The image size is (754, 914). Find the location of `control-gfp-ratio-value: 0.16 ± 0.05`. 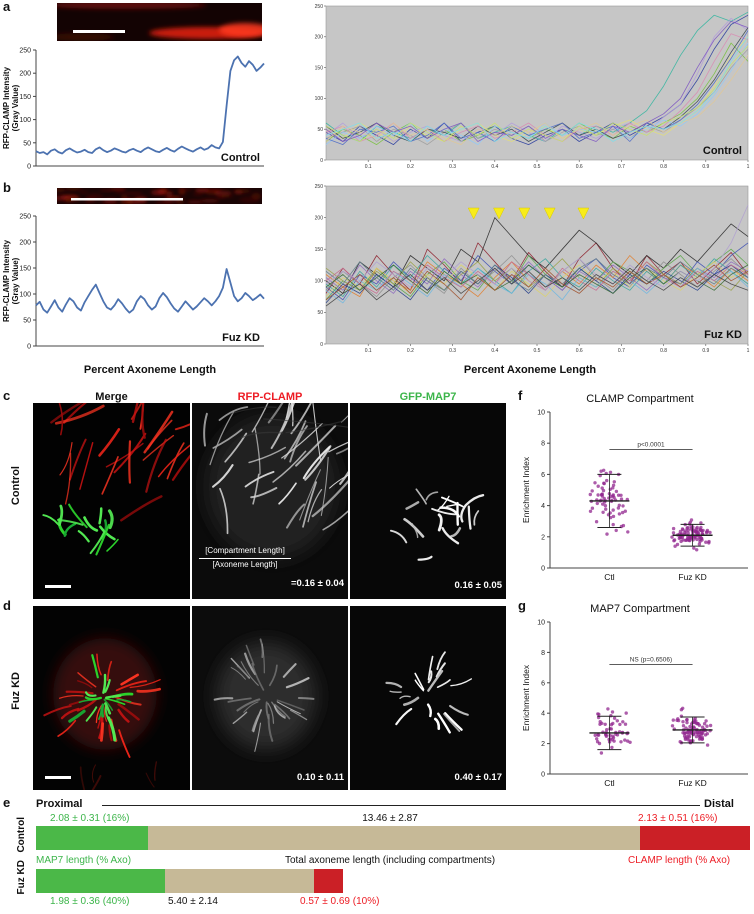

control-gfp-ratio-value: 0.16 ± 0.05 is located at coordinates (478, 585).